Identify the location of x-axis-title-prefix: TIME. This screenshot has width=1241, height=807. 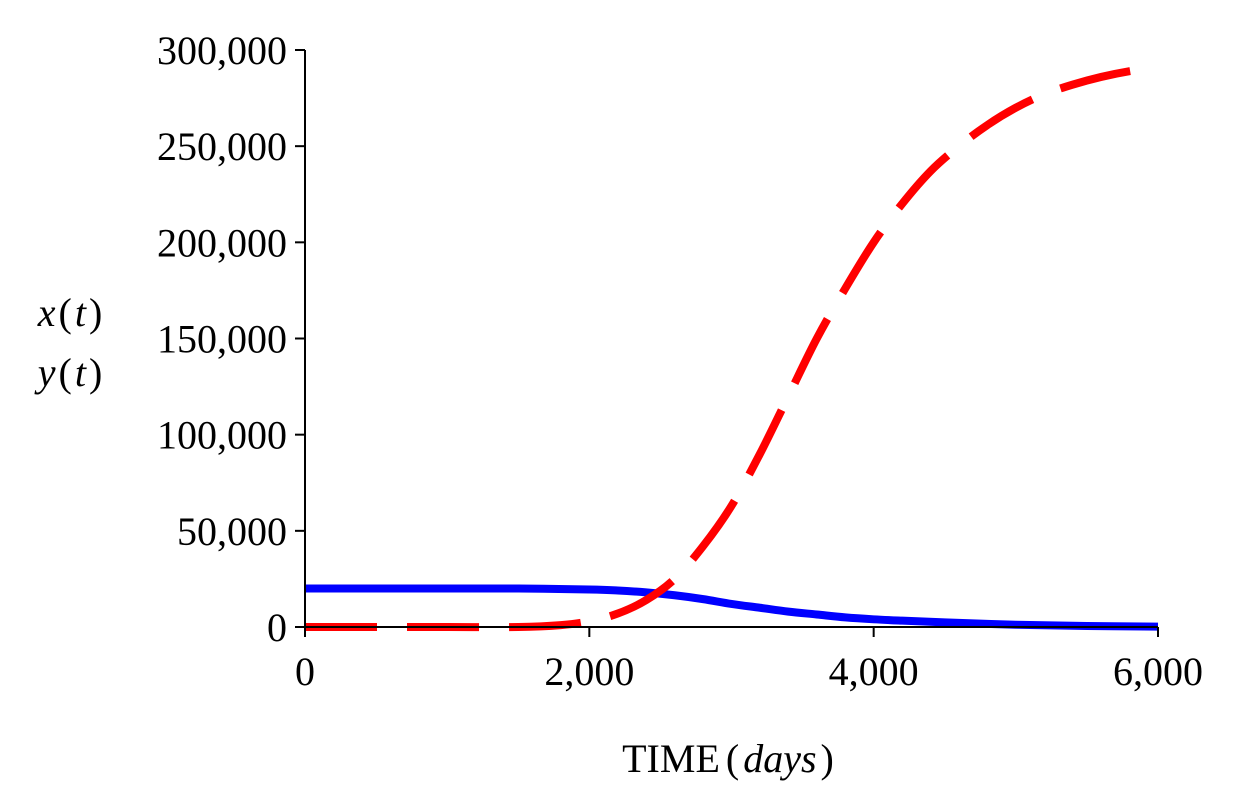
(671, 758).